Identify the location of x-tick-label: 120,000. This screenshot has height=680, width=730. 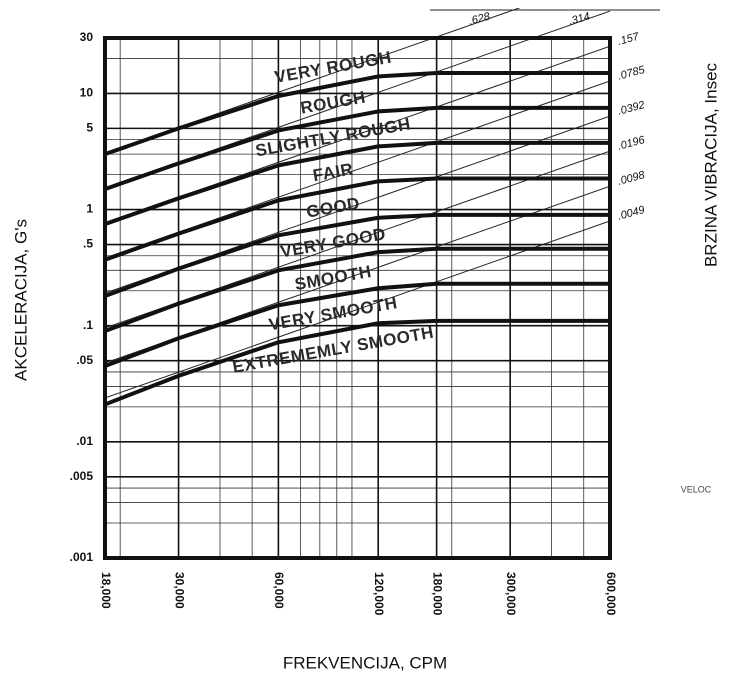
(379, 594).